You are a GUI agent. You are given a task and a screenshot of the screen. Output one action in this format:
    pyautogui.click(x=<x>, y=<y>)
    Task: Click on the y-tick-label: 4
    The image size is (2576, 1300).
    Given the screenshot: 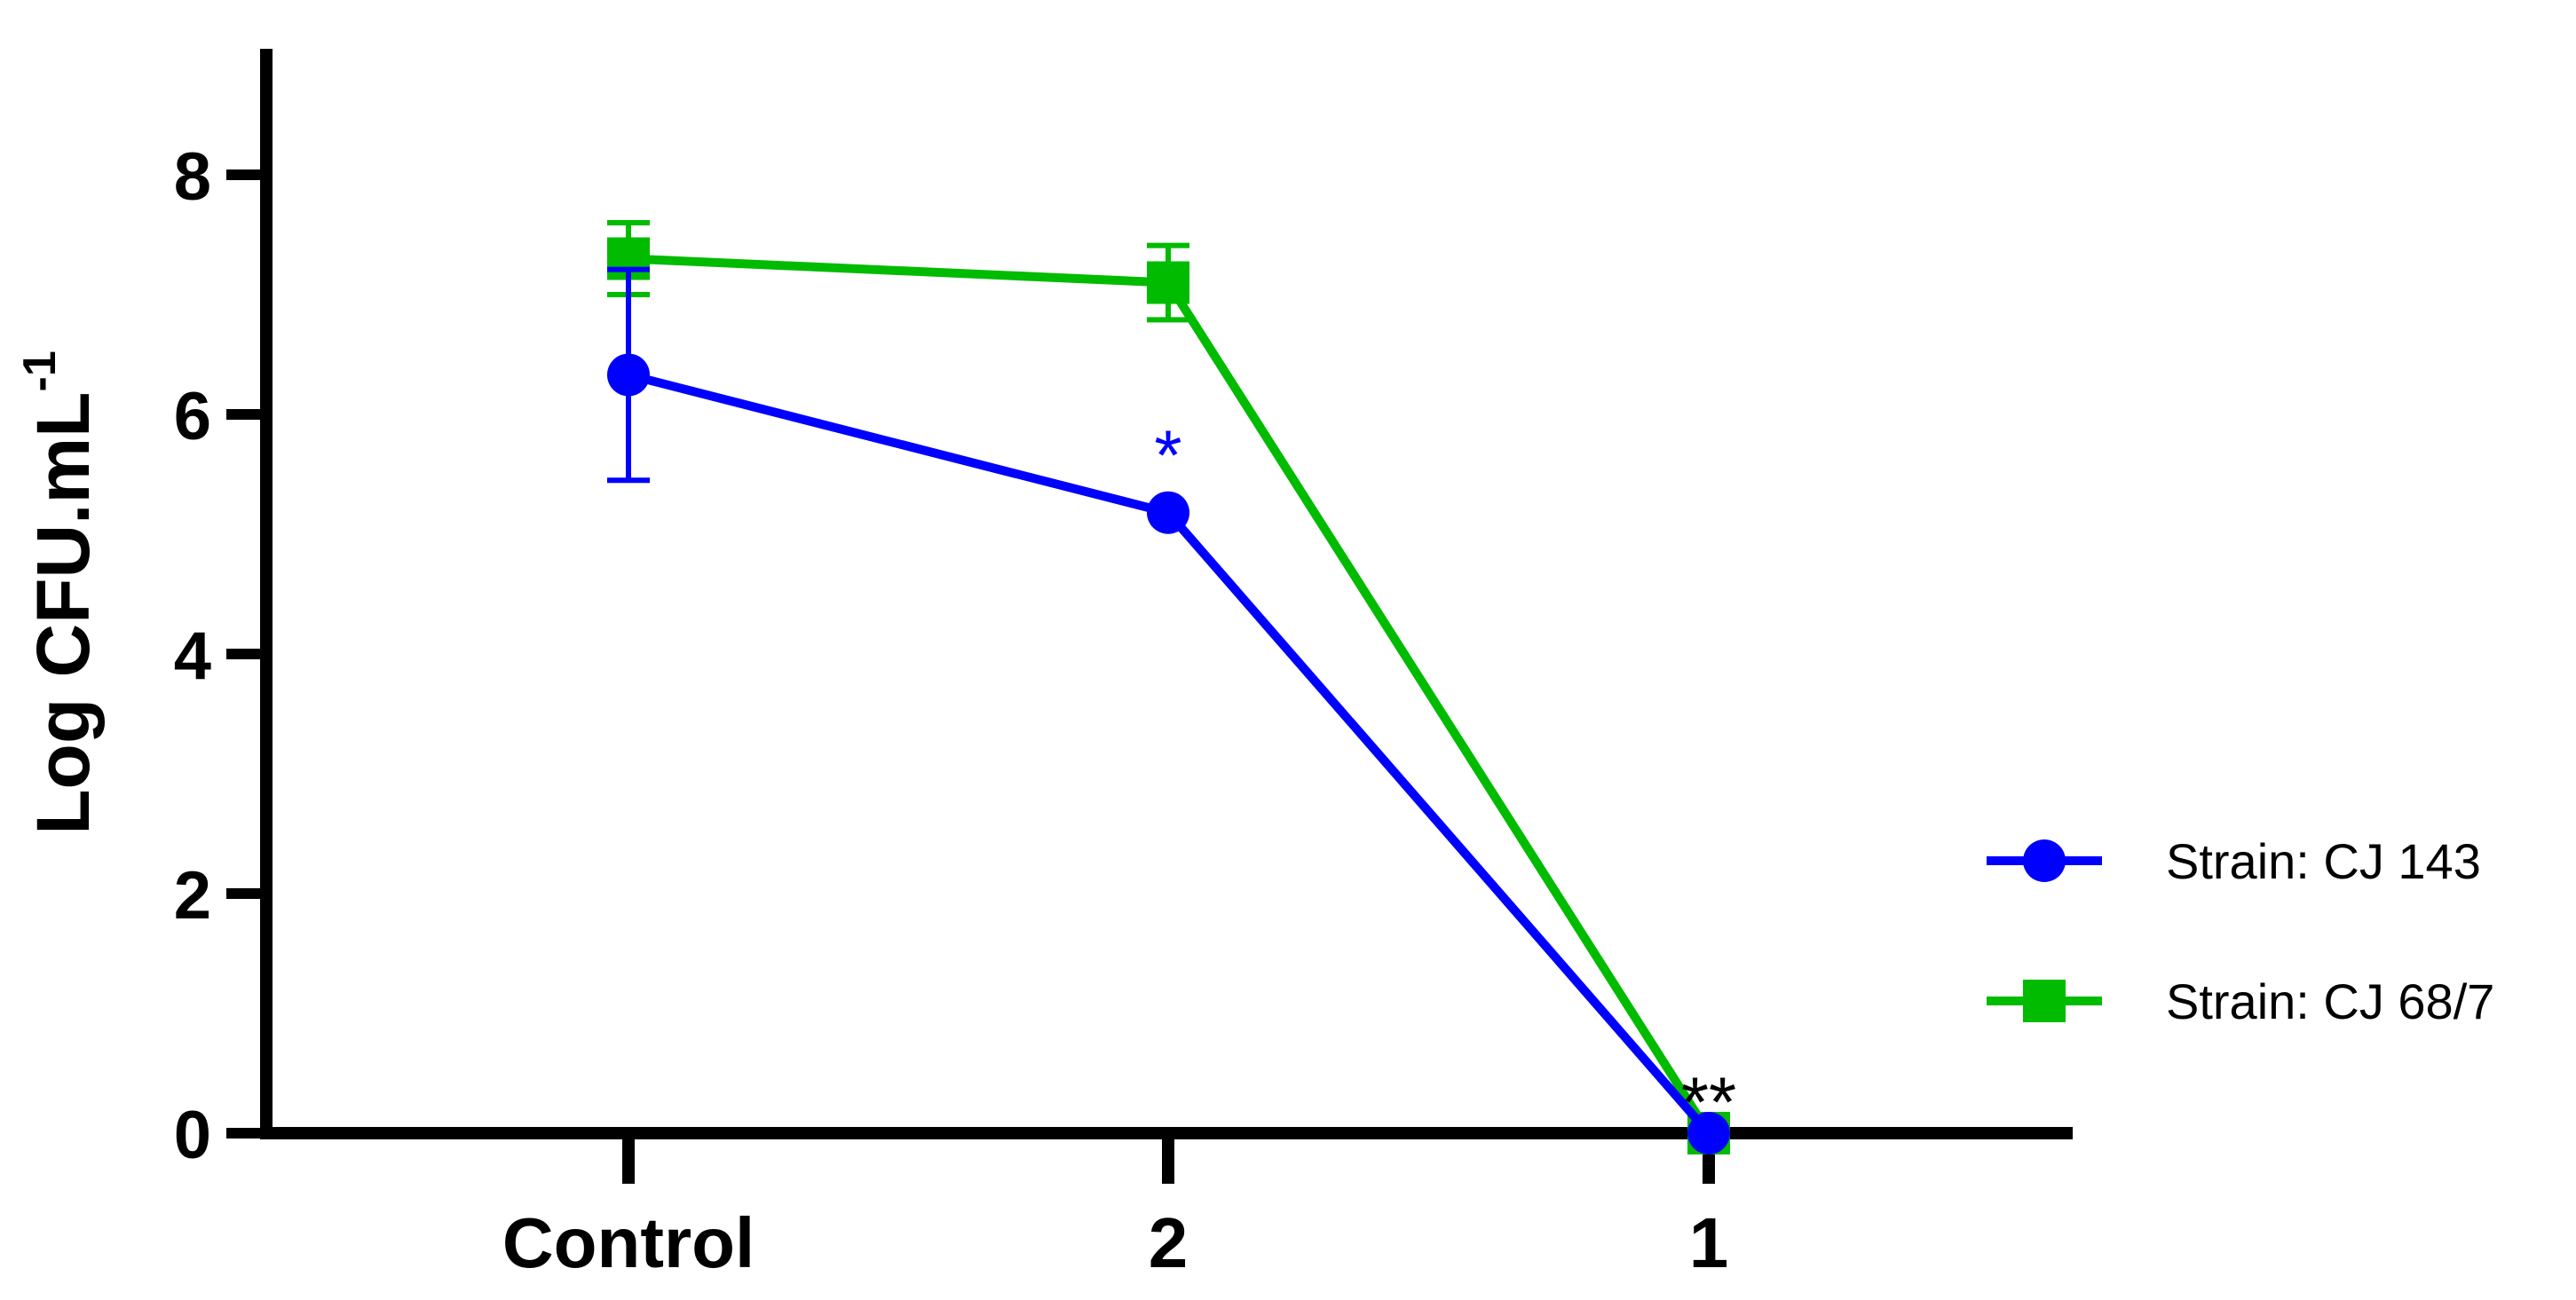 What is the action you would take?
    pyautogui.click(x=192, y=656)
    